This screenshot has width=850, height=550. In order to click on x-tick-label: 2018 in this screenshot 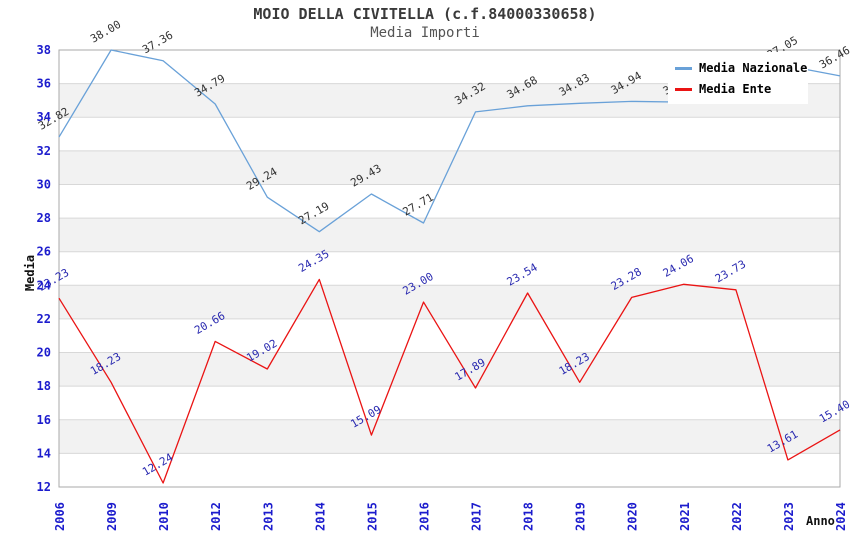, I will do `click(529, 516)`.